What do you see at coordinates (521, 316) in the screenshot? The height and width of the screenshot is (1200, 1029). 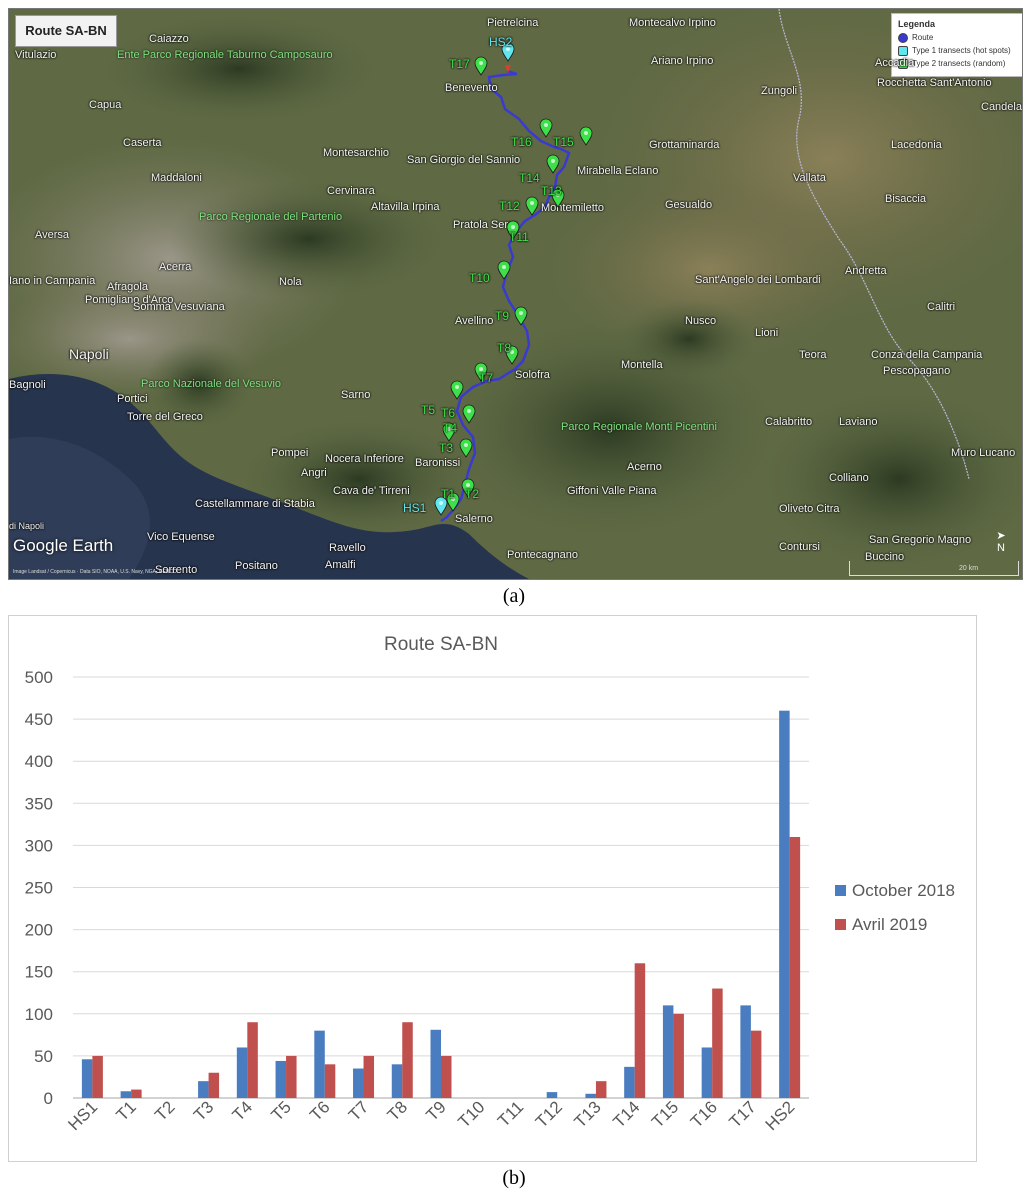 I see `pin-T9-icon` at bounding box center [521, 316].